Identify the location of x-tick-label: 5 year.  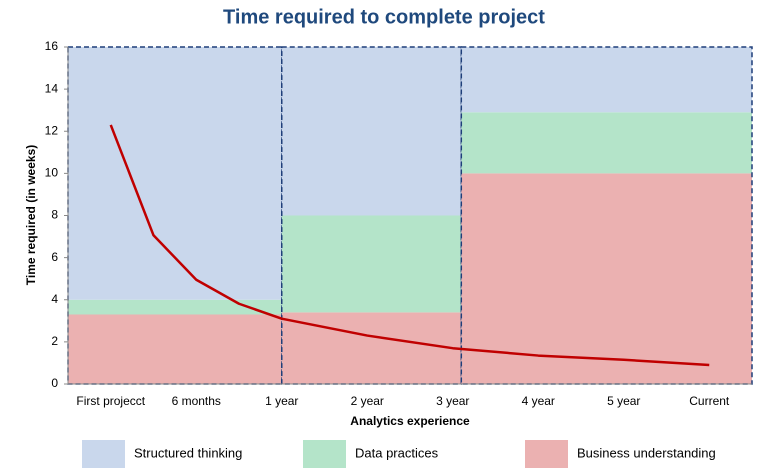
(623, 401).